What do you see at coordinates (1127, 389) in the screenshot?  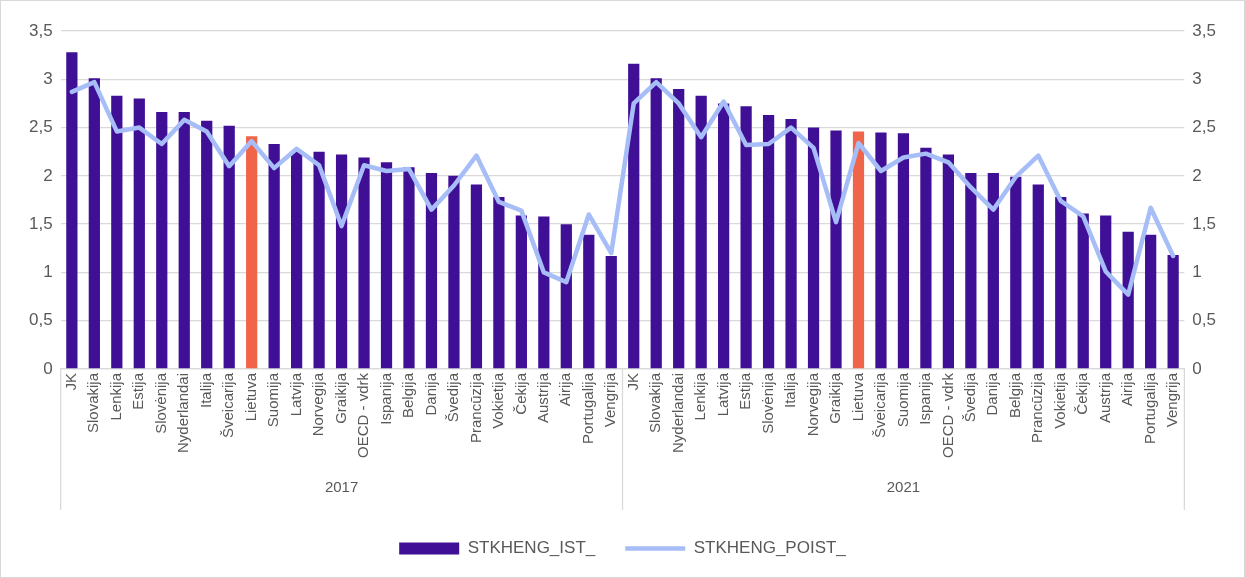 I see `x-tick-label: Airija` at bounding box center [1127, 389].